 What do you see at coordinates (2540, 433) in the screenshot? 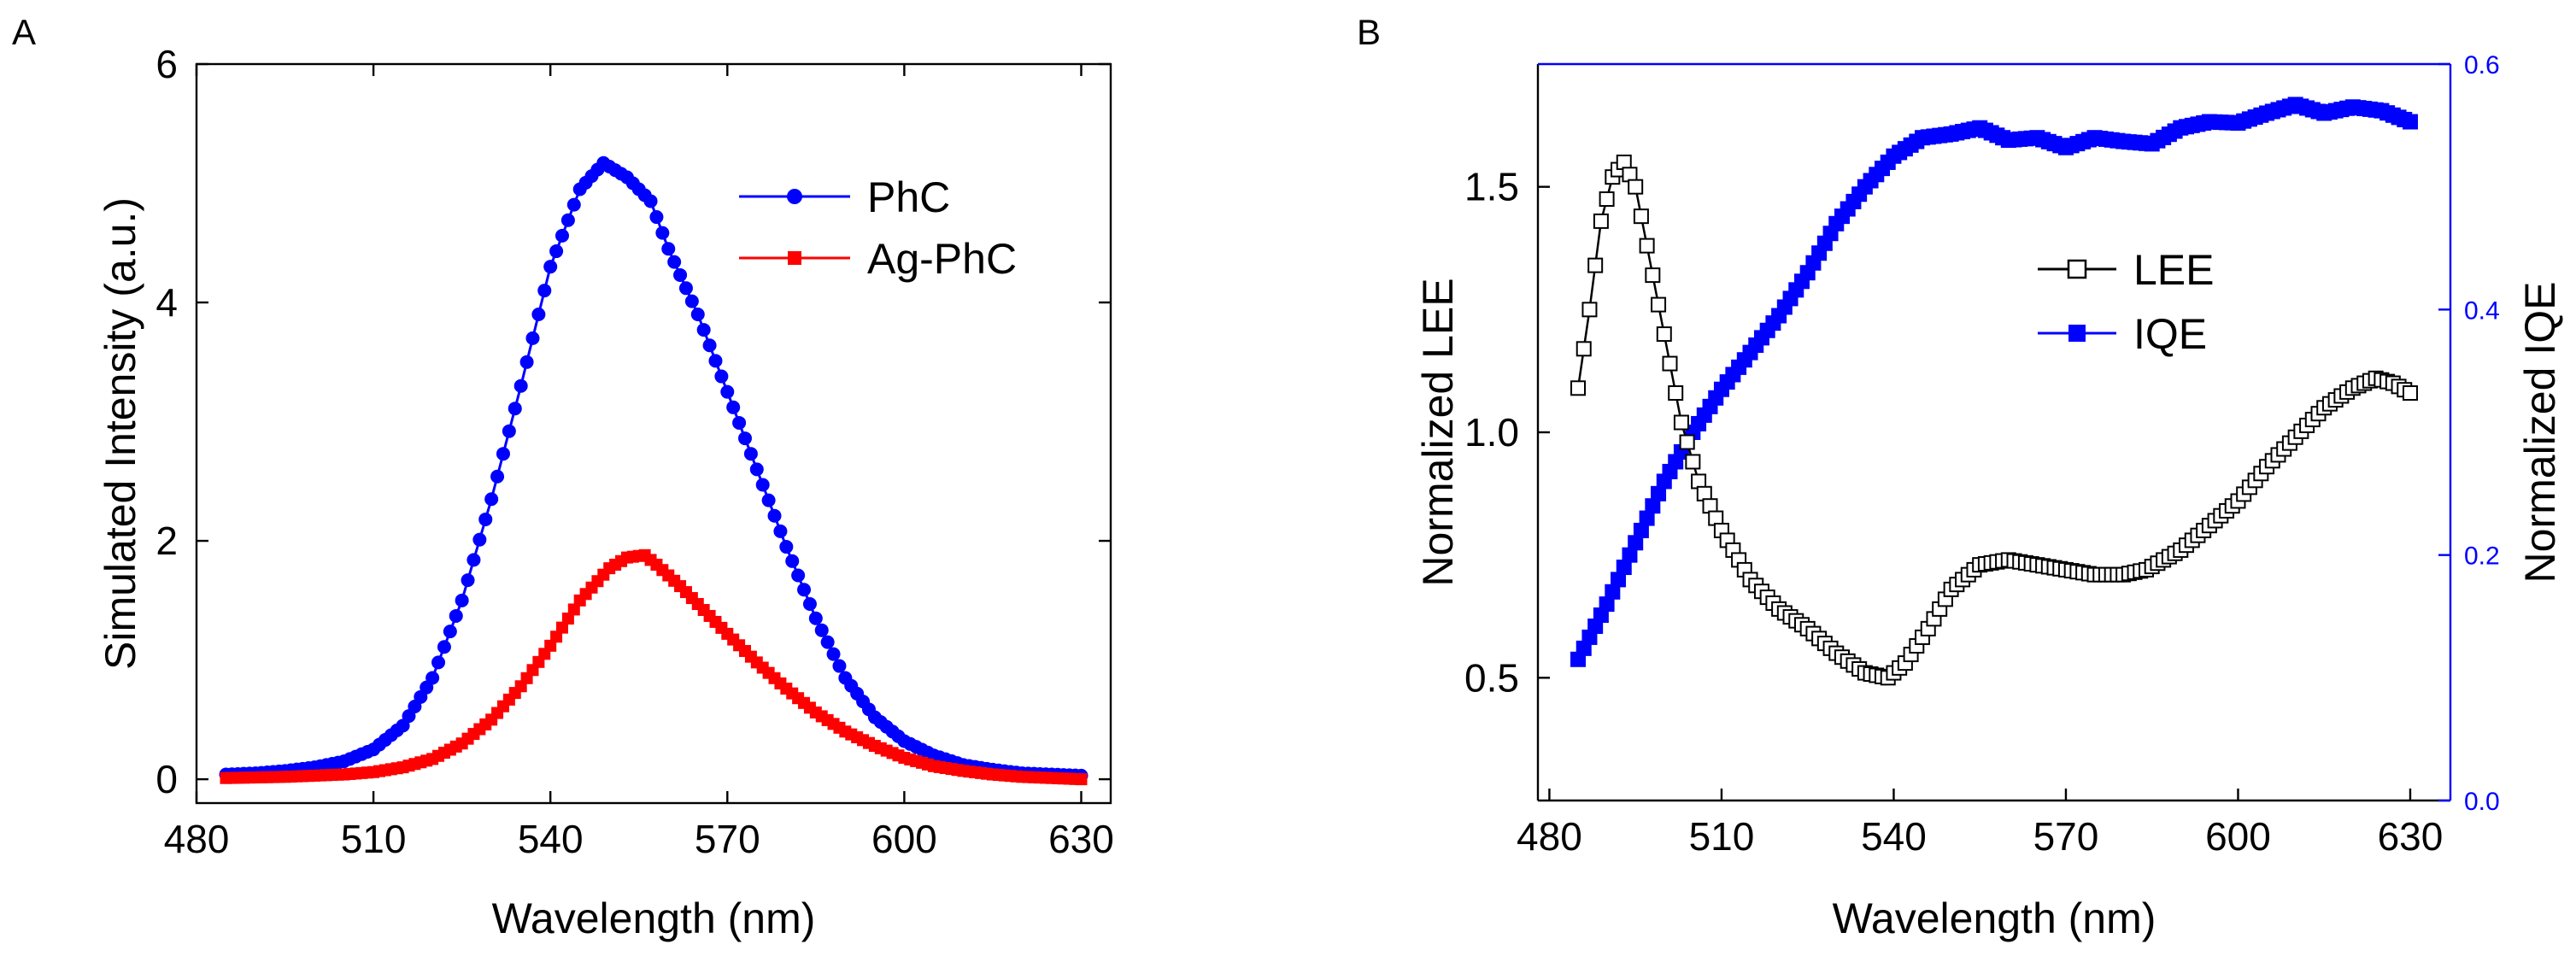
I see `y-axis-right-title: Normalized IQE` at bounding box center [2540, 433].